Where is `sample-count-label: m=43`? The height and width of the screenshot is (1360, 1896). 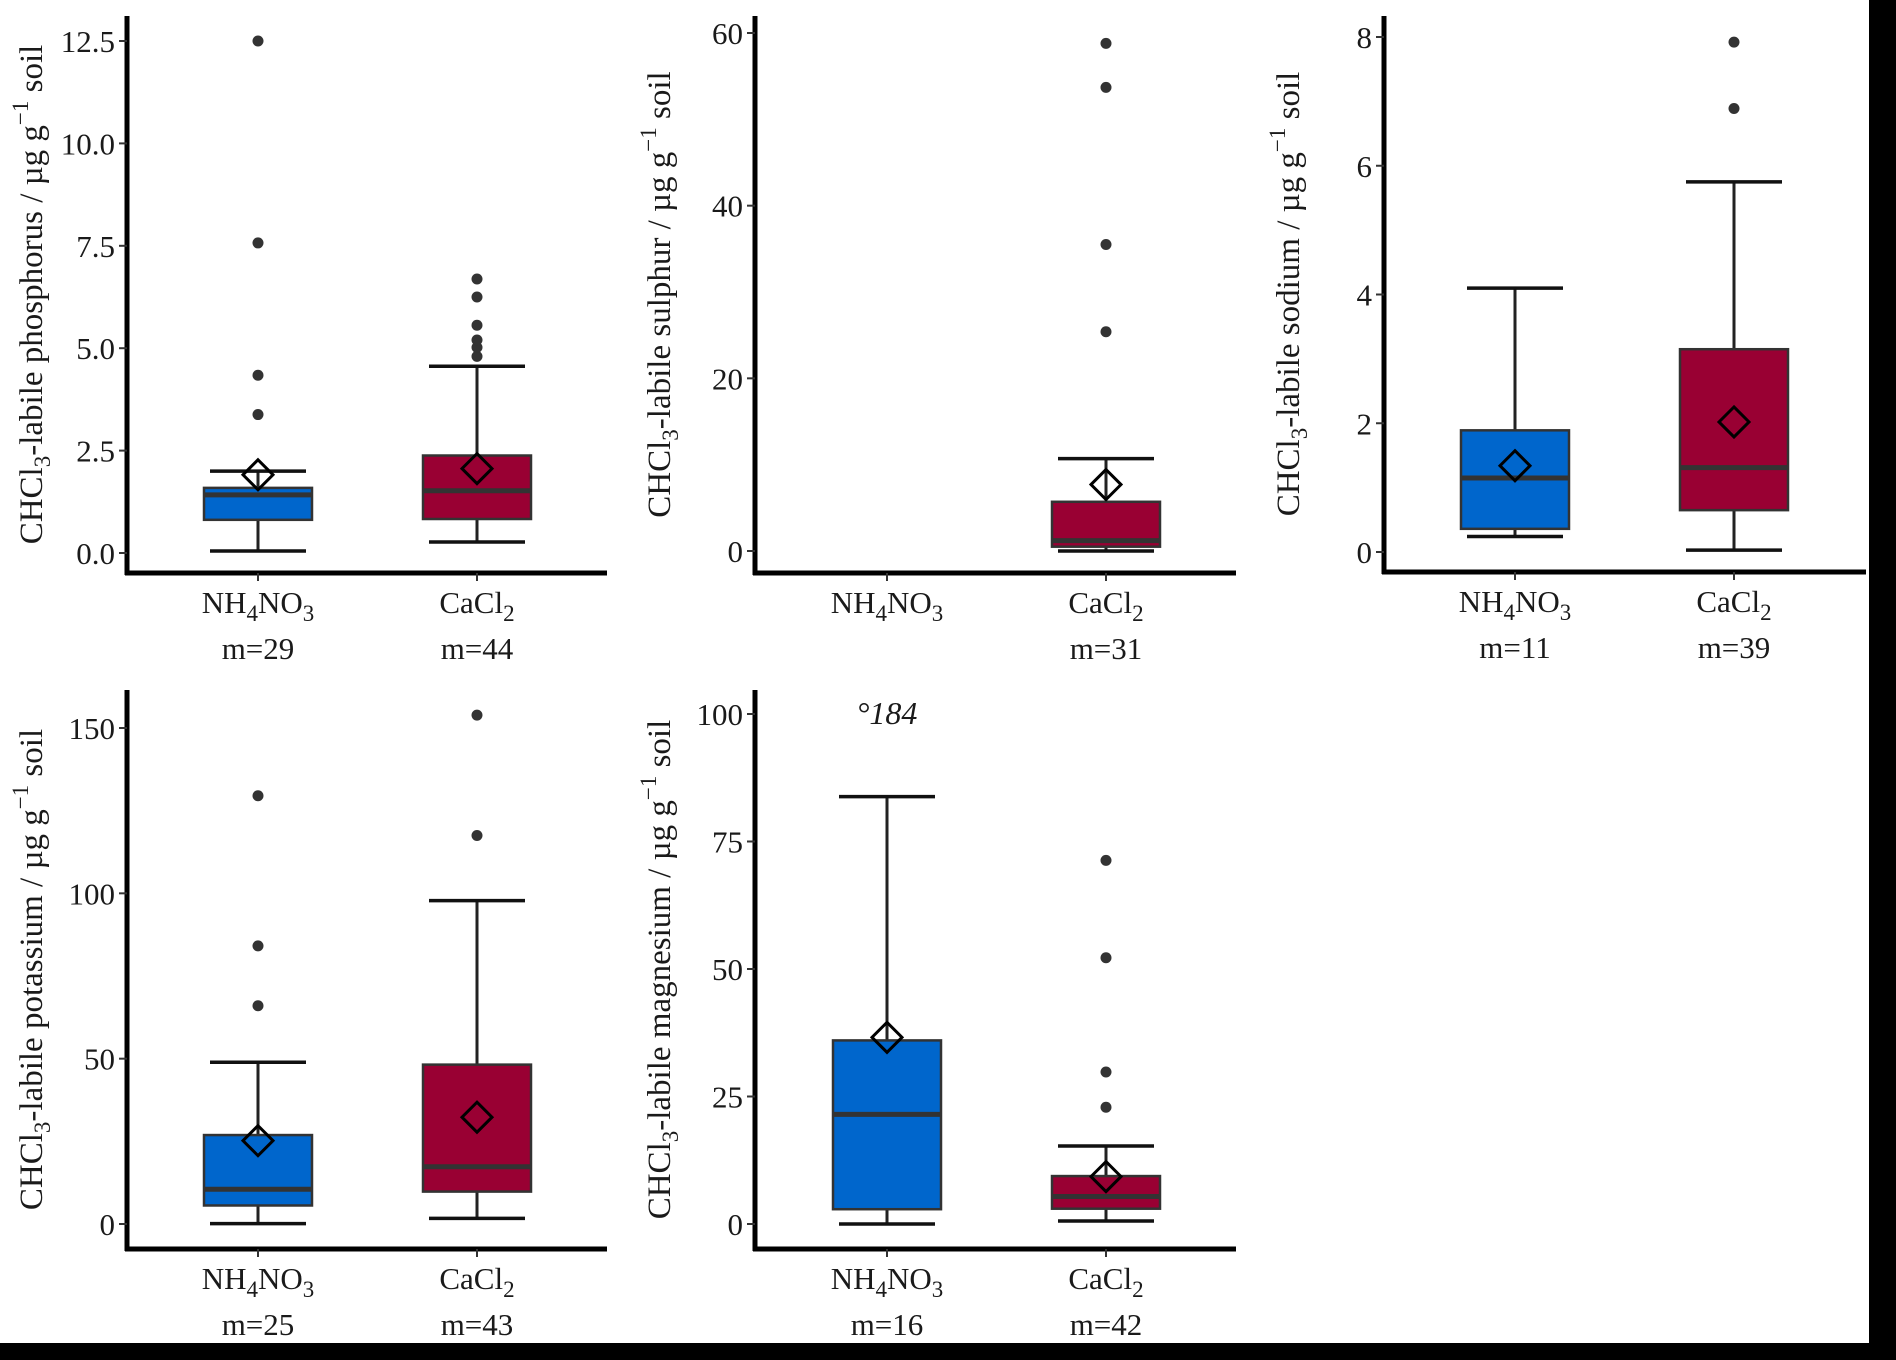
sample-count-label: m=43 is located at coordinates (477, 1324).